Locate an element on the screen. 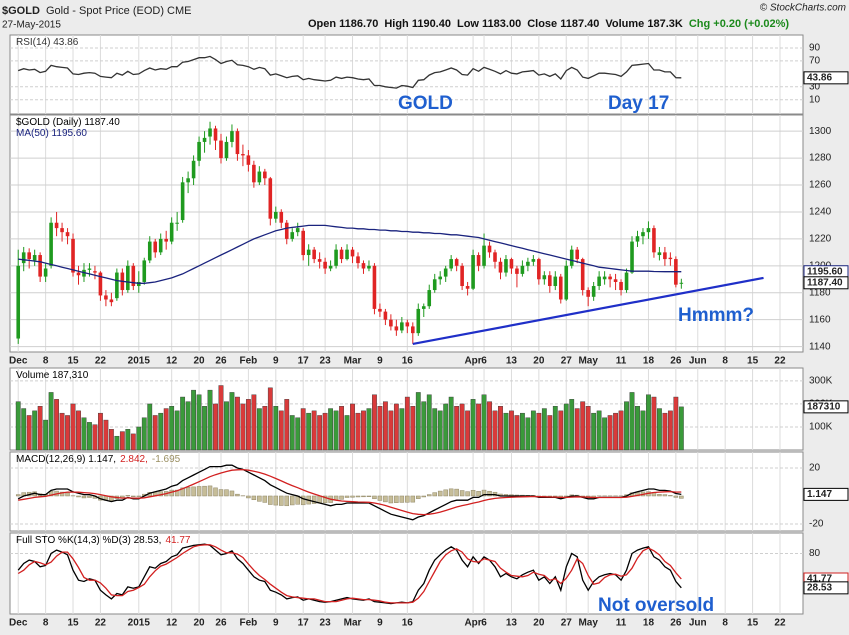  x-tick-label: 17 is located at coordinates (304, 623).